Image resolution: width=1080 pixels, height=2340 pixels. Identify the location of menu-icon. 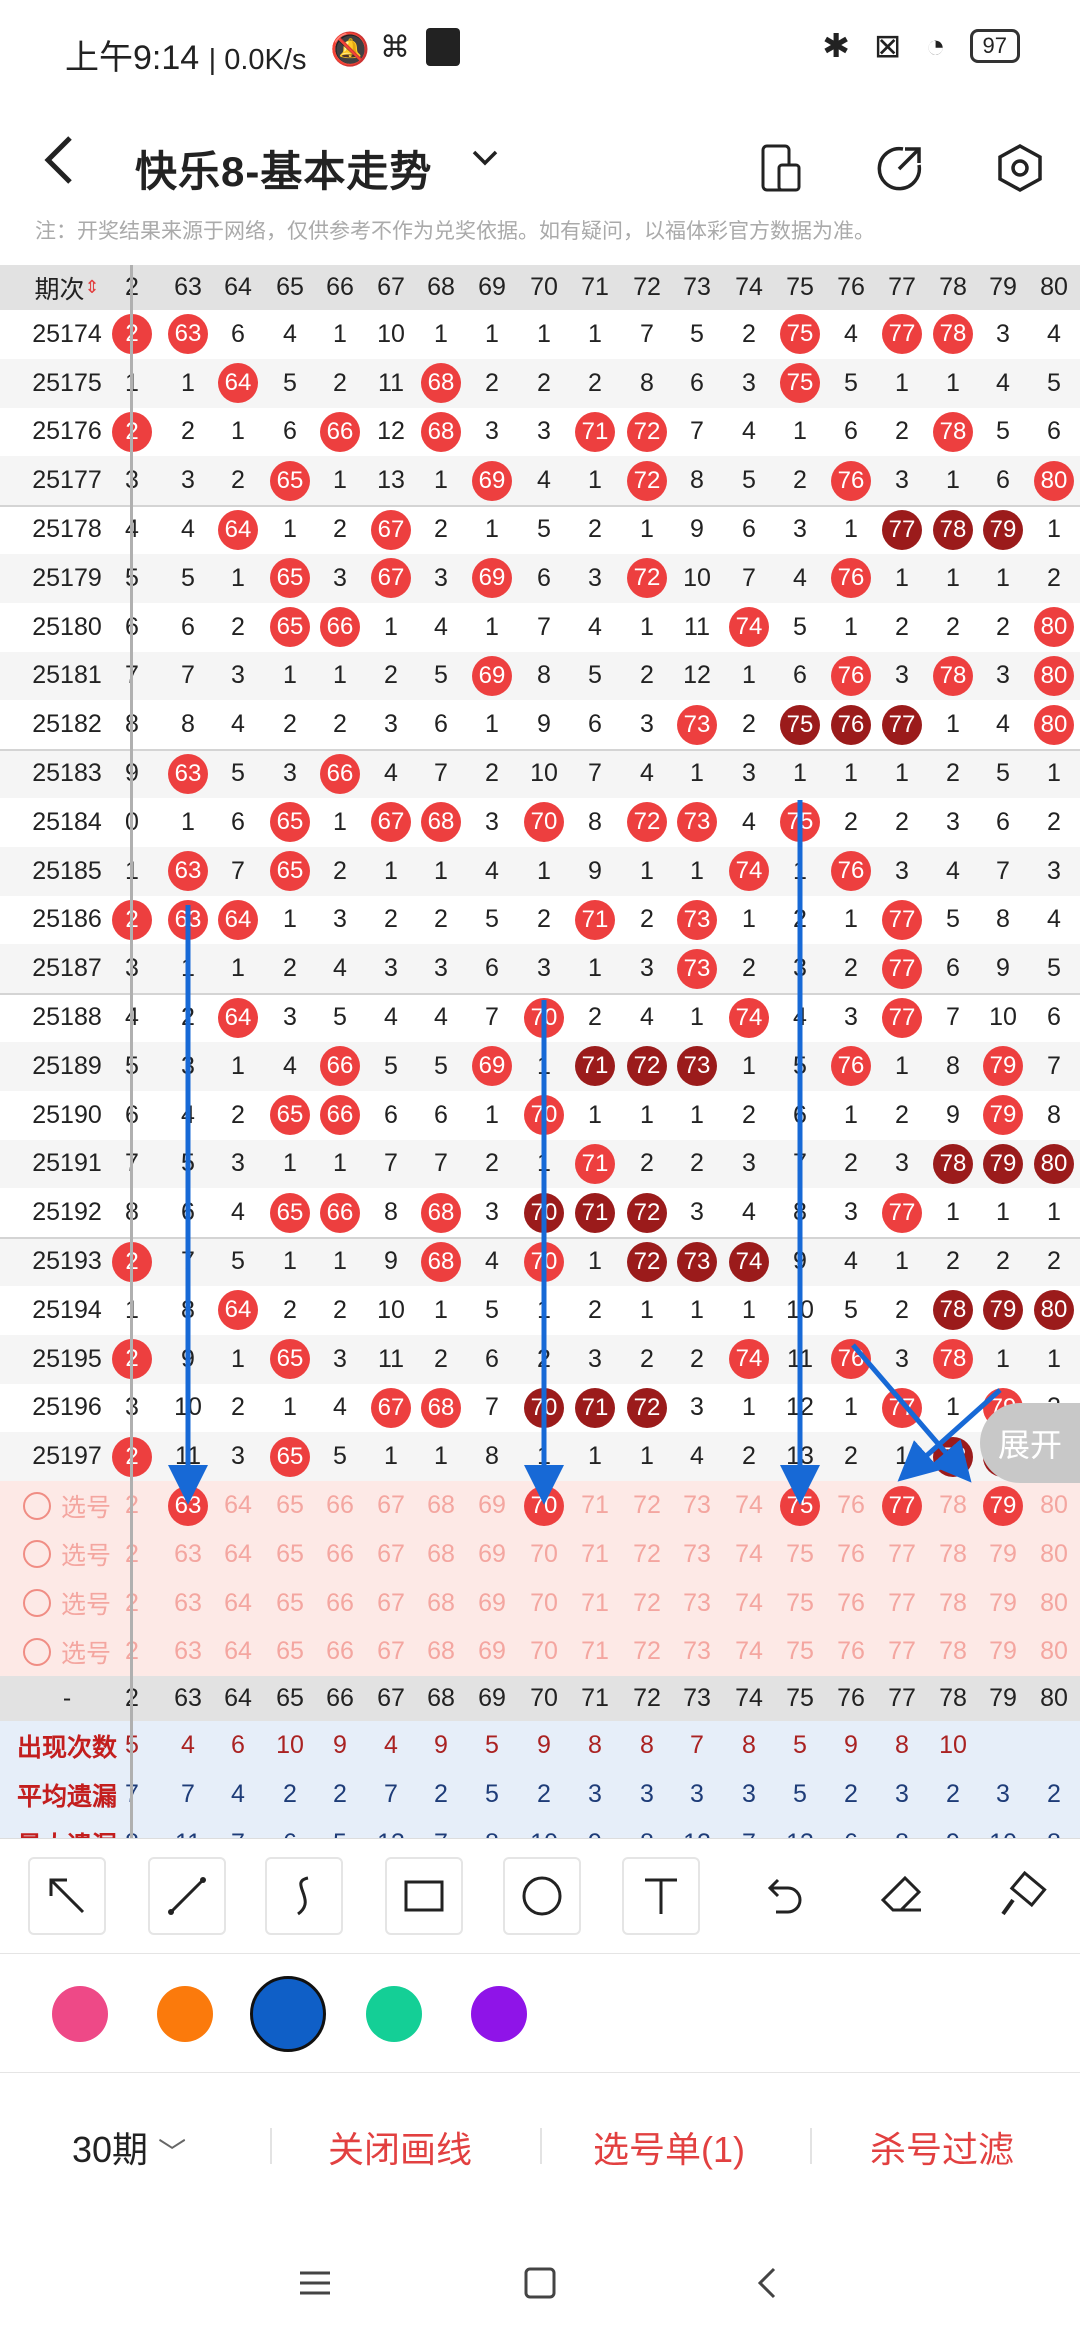
(315, 2283).